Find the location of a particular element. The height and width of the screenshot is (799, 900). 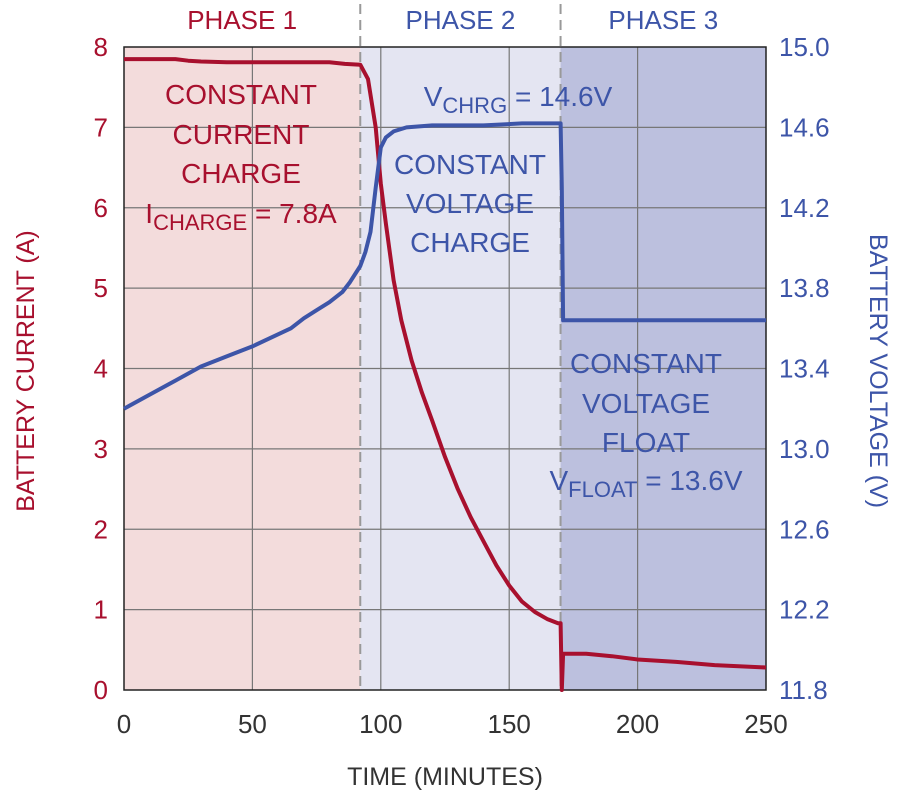

right-tick-label: 12.6 is located at coordinates (804, 529).